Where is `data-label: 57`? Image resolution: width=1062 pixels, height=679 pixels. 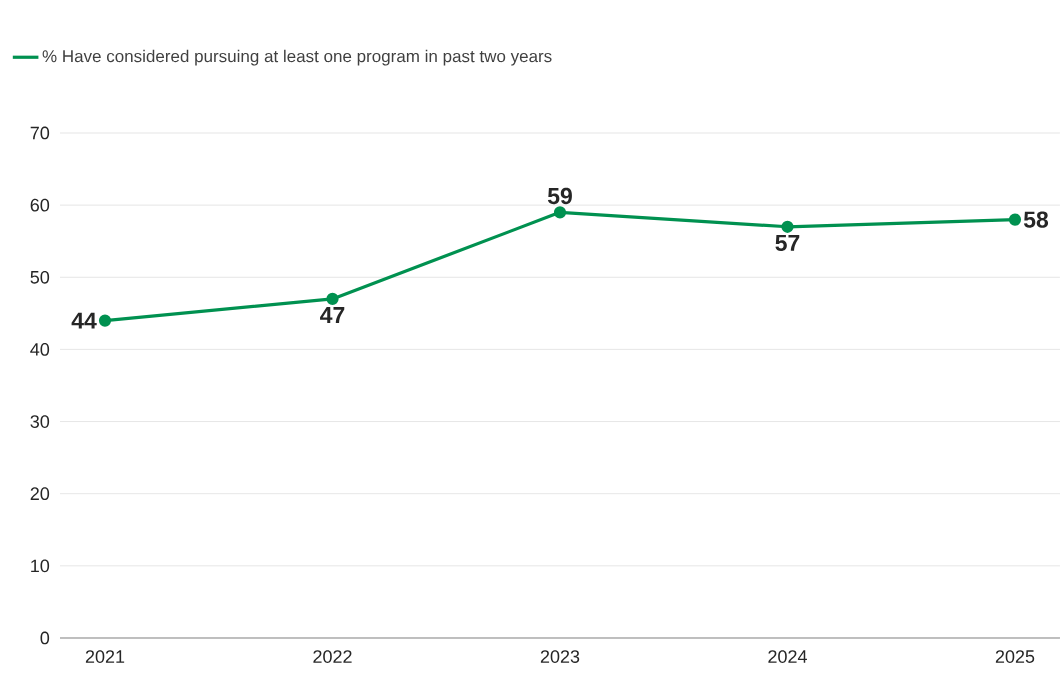 data-label: 57 is located at coordinates (787, 243).